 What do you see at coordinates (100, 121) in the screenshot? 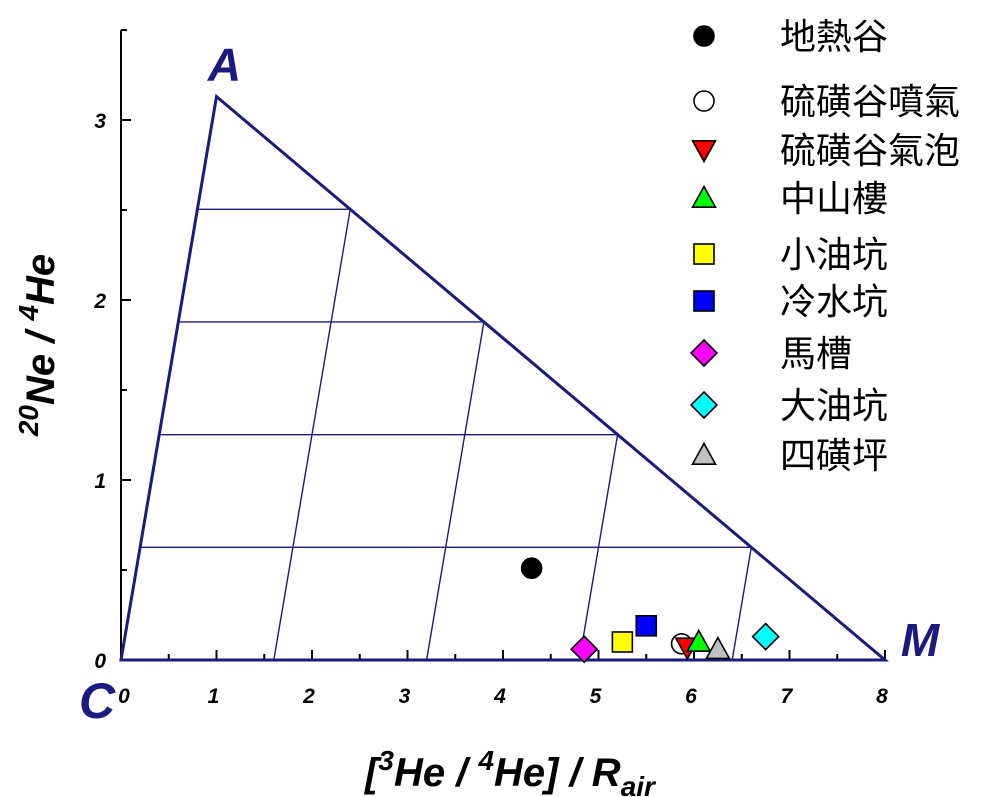
I see `y-tick-label: 3` at bounding box center [100, 121].